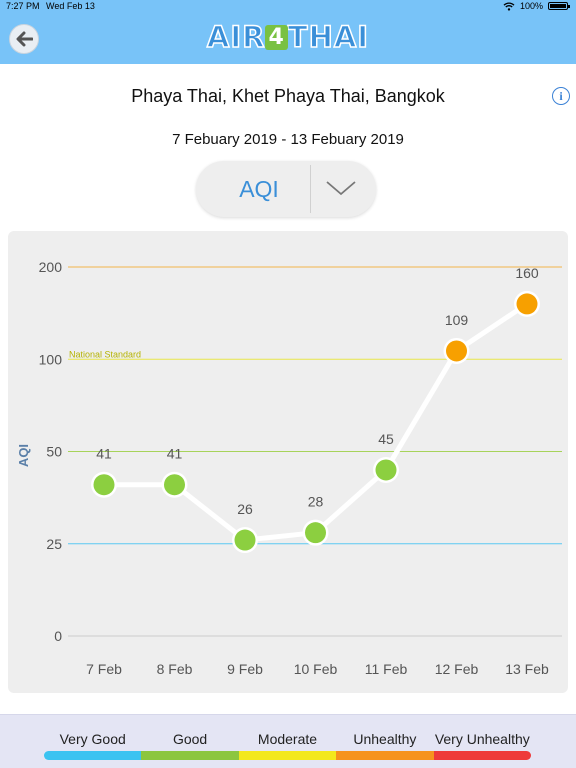 Image resolution: width=576 pixels, height=768 pixels. I want to click on back-button, so click(24, 39).